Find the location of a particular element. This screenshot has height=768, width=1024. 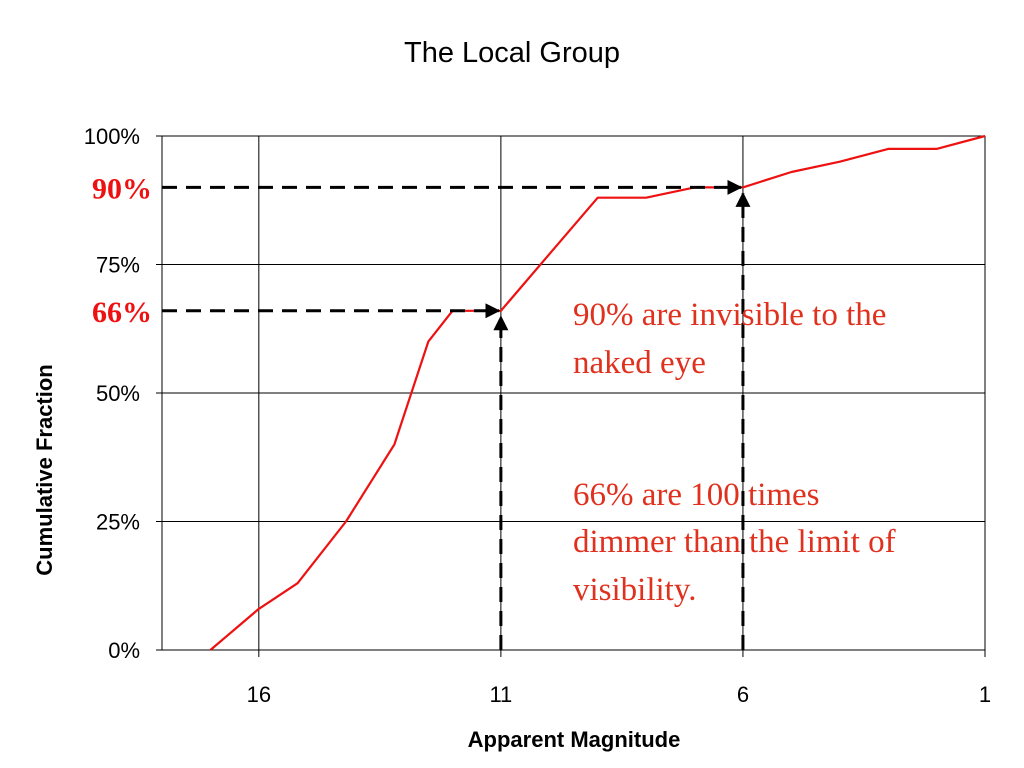

reference-label: 66% is located at coordinates (122, 312).